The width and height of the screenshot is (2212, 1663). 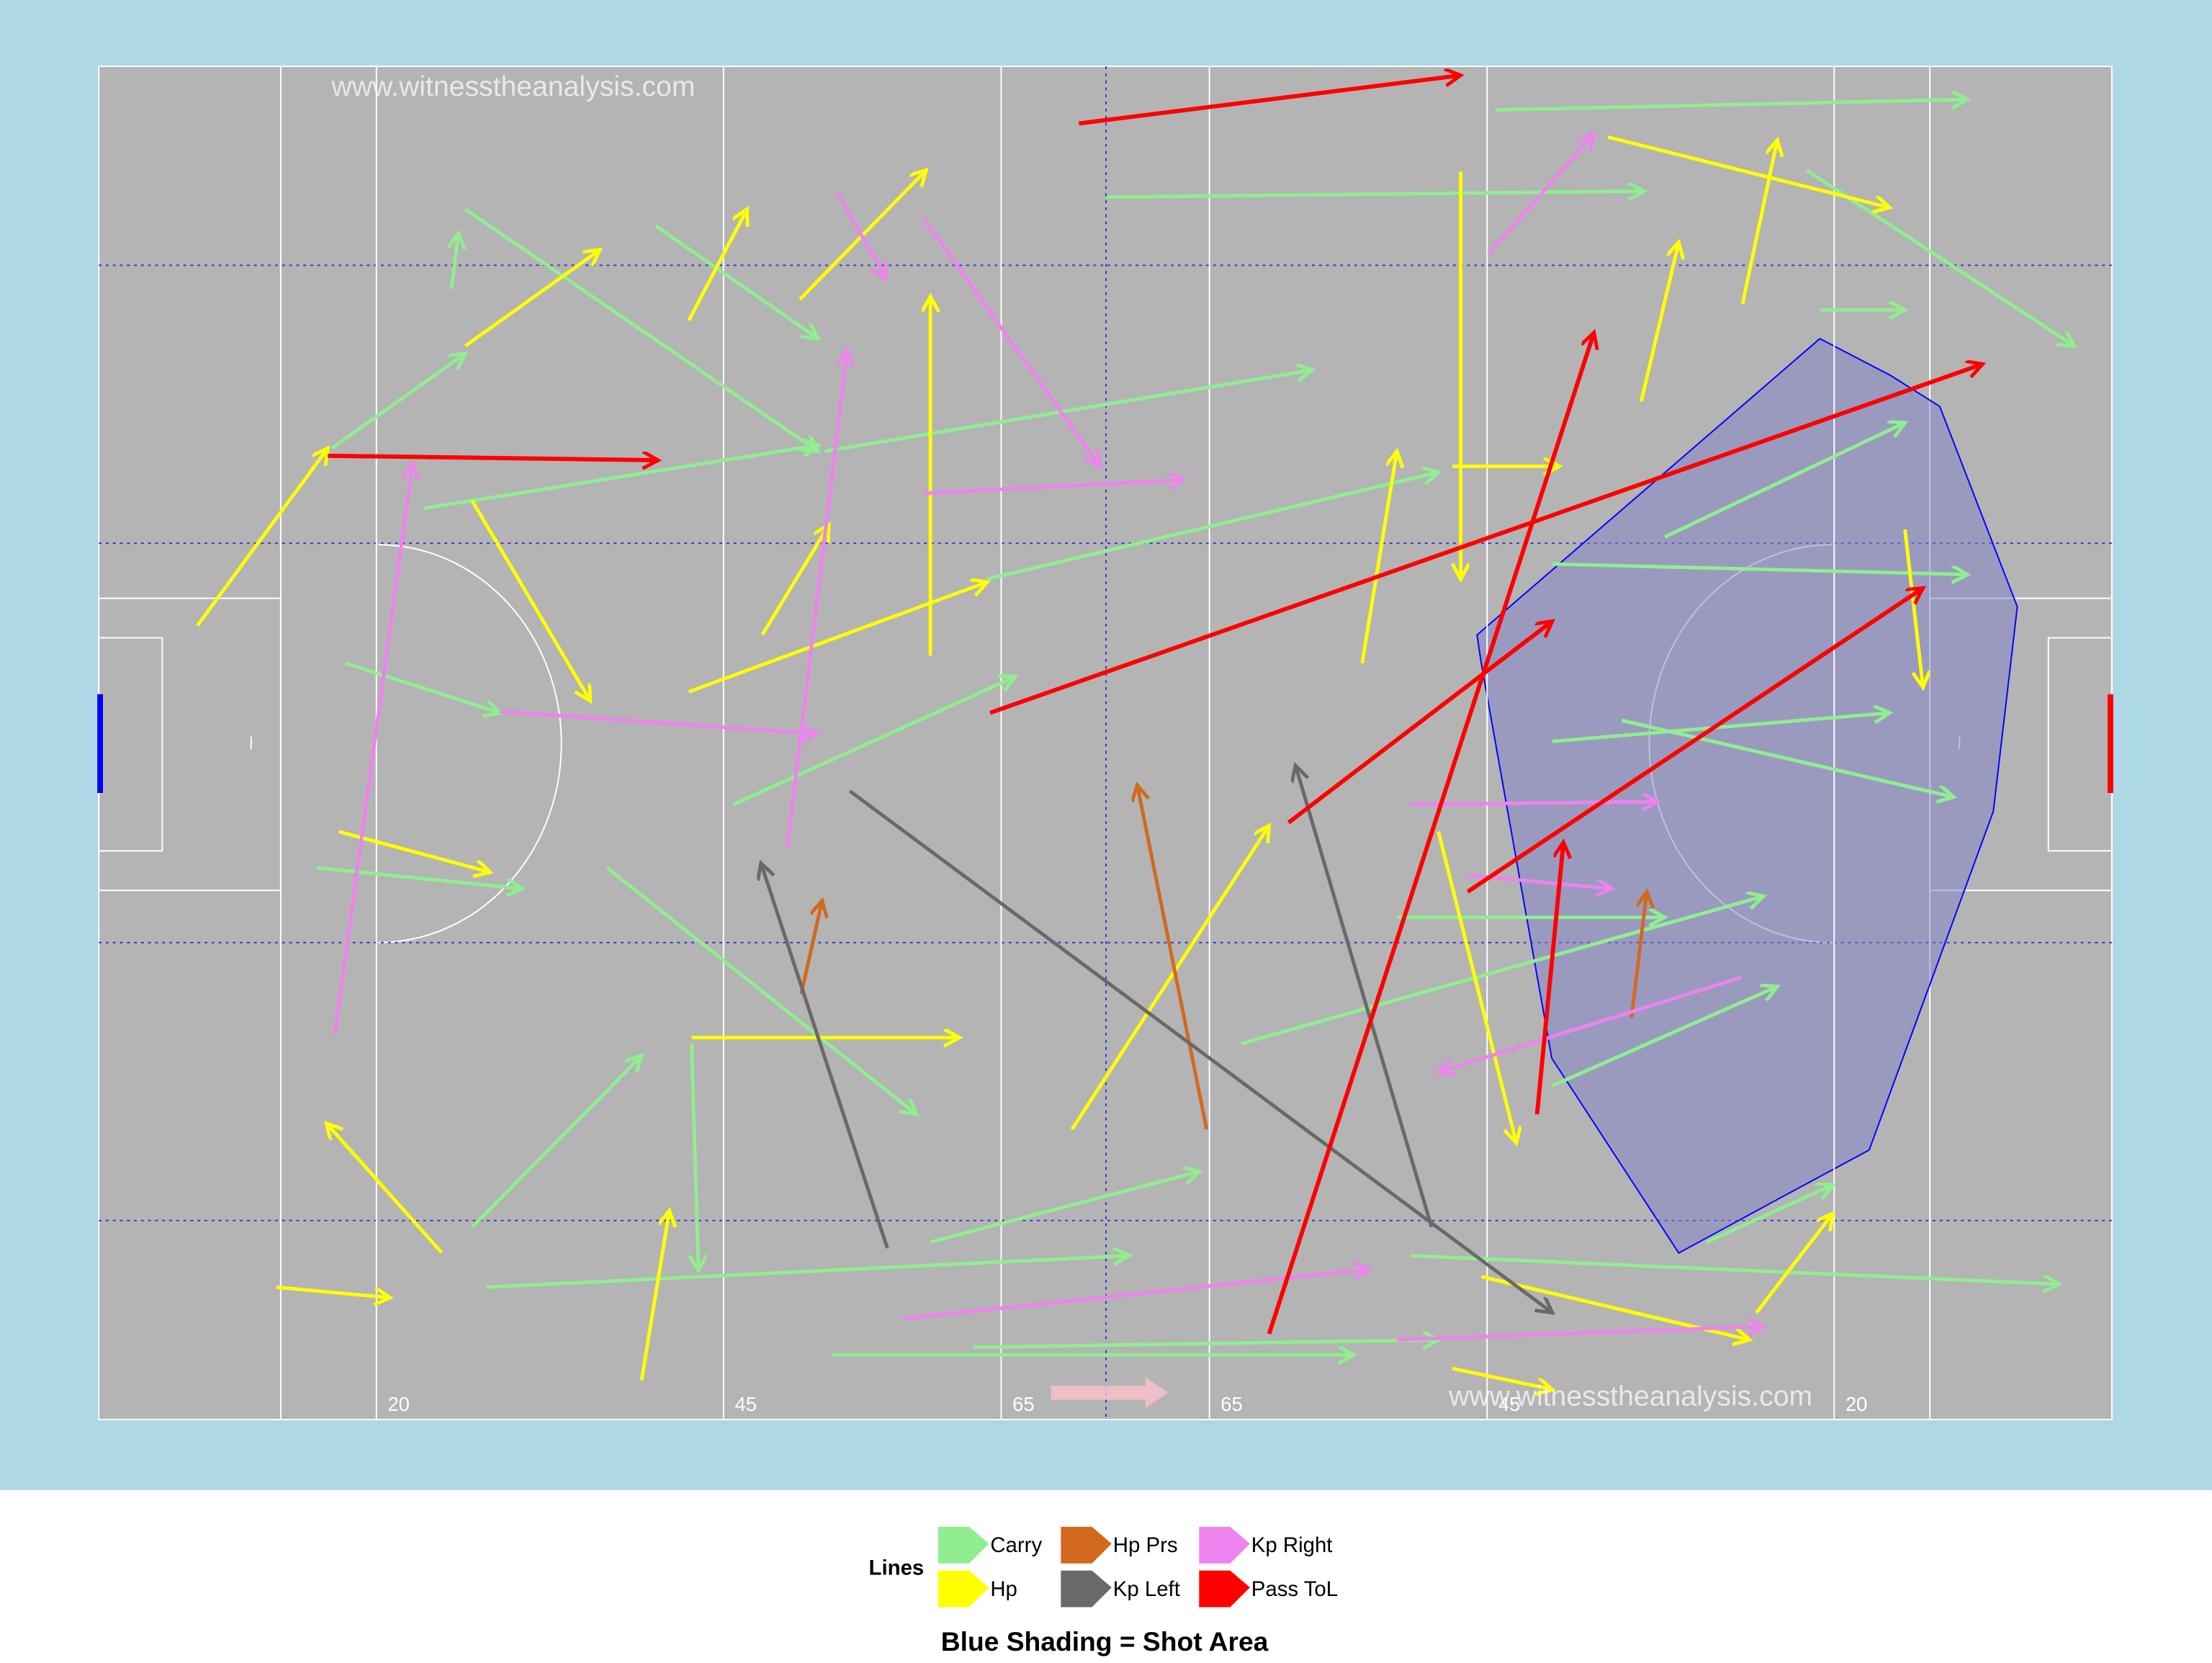 What do you see at coordinates (1146, 1589) in the screenshot?
I see `legend-label: Kp Left` at bounding box center [1146, 1589].